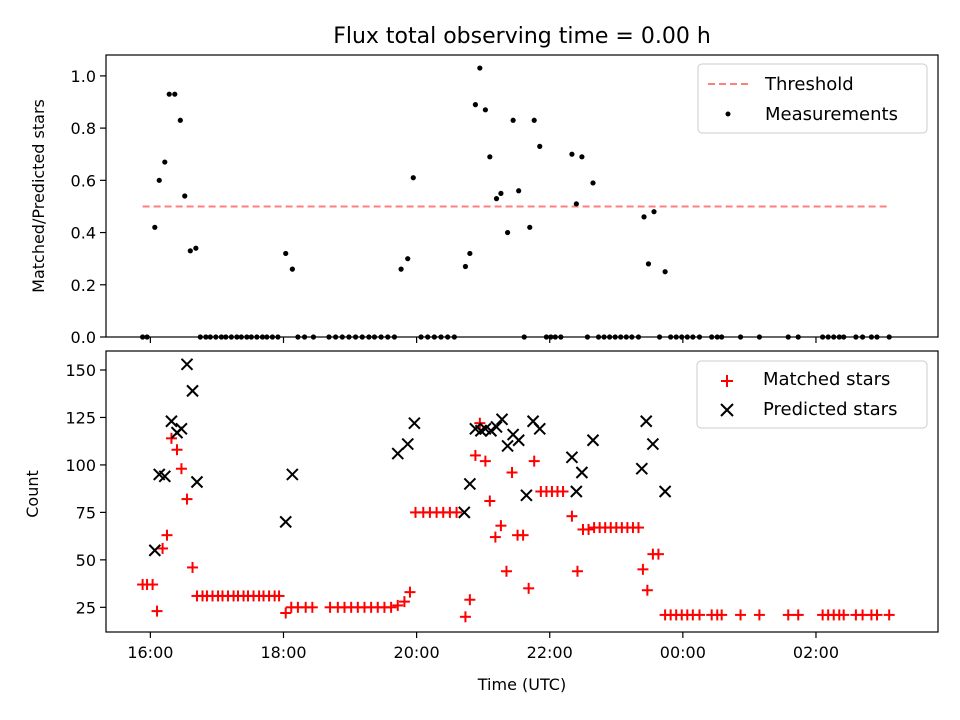  I want to click on top-y-tick-label: 0.8, so click(83, 128).